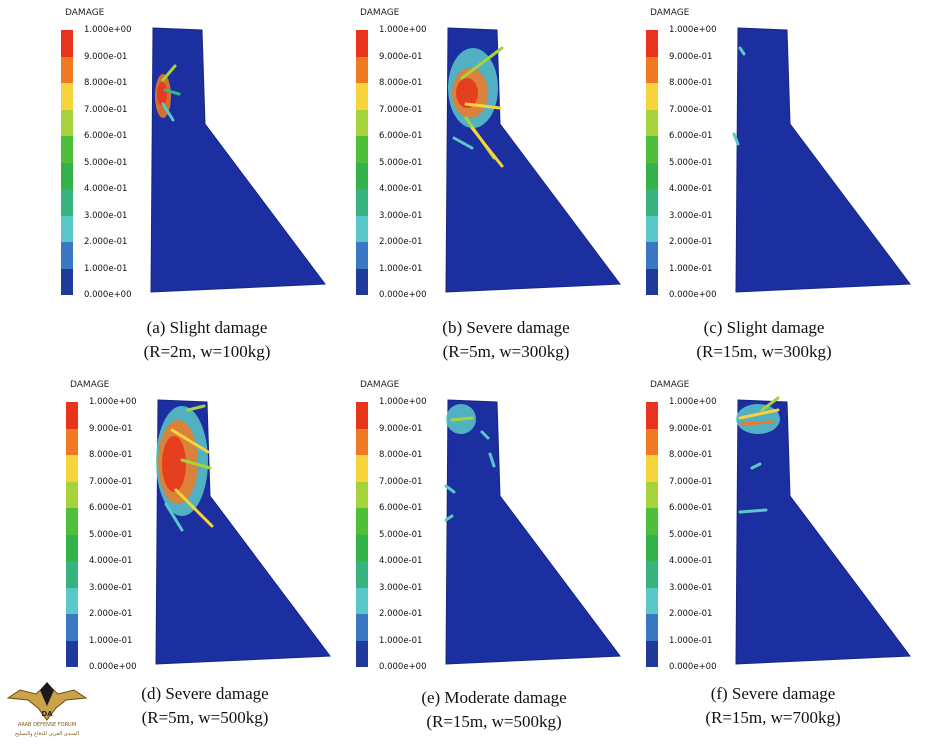 The image size is (945, 750). I want to click on caption-title: (d) Severe damage, so click(205, 693).